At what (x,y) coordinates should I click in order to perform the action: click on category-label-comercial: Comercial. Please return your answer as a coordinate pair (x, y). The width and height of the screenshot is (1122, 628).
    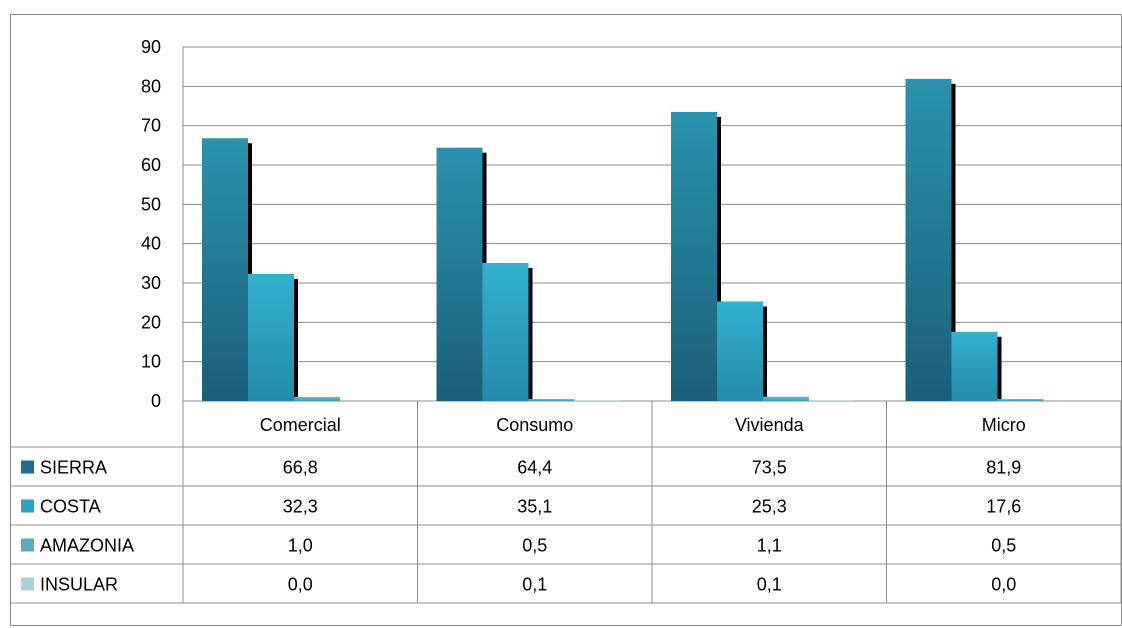
    Looking at the image, I should click on (300, 425).